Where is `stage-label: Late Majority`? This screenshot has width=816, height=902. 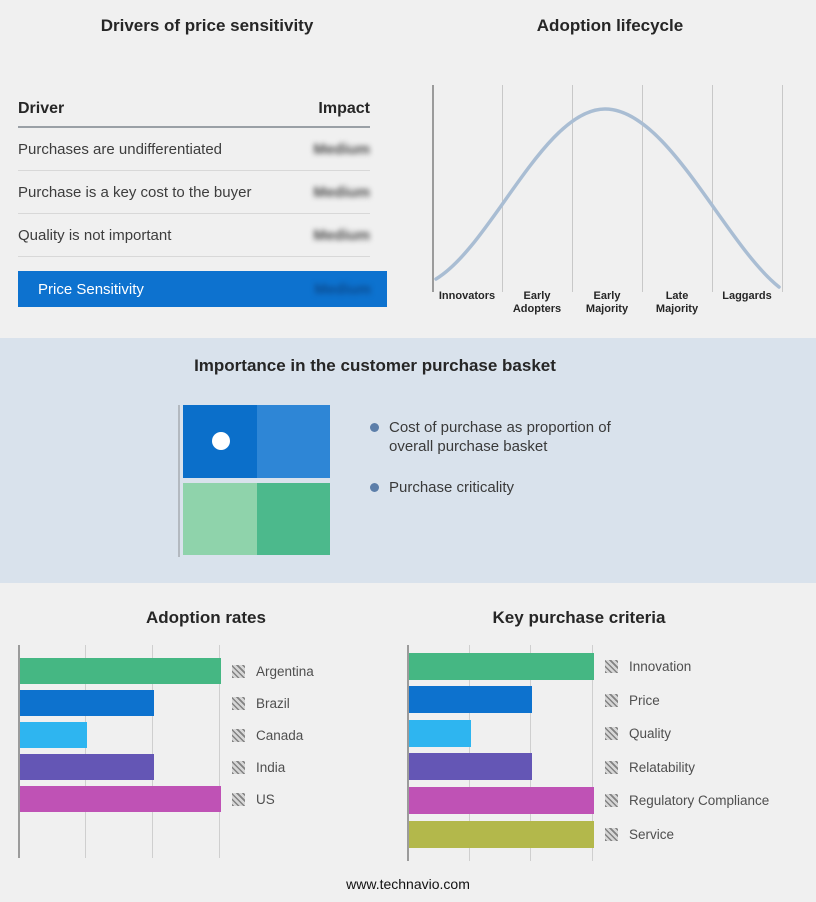
stage-label: Late Majority is located at coordinates (677, 302).